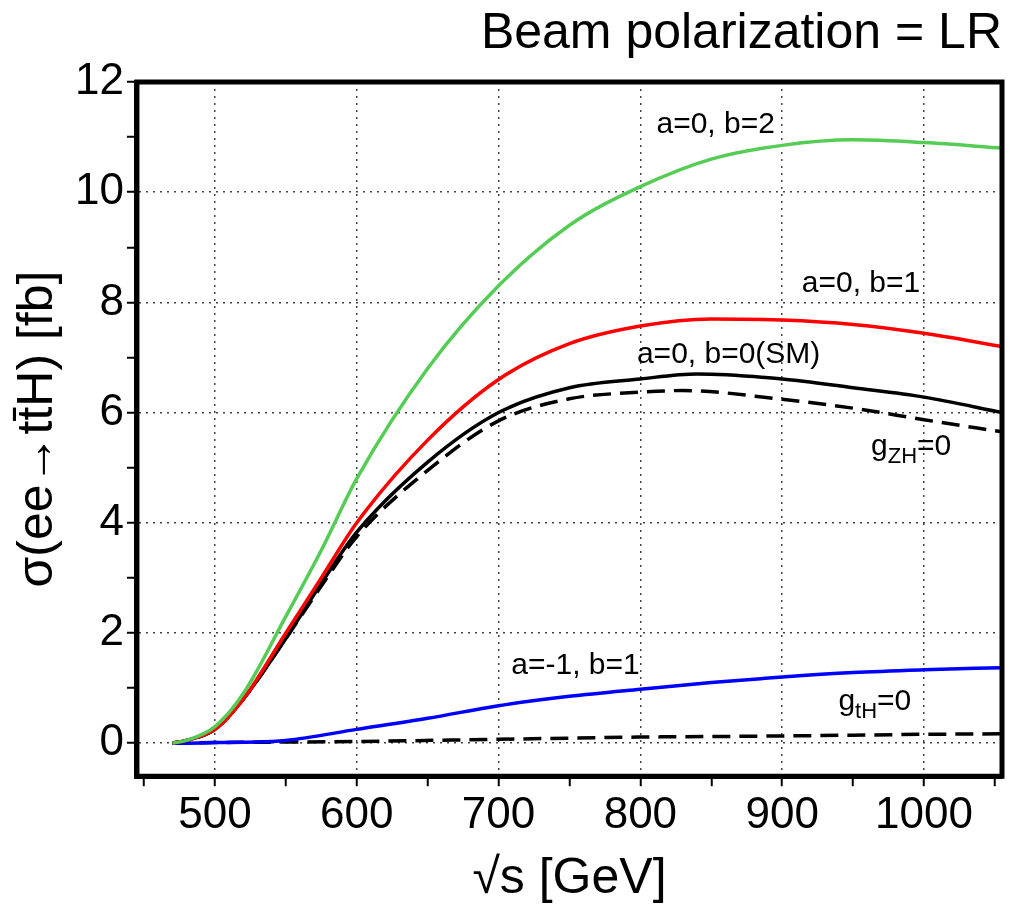  Describe the element at coordinates (575, 664) in the screenshot. I see `series-label: a=-1, b=1` at that location.